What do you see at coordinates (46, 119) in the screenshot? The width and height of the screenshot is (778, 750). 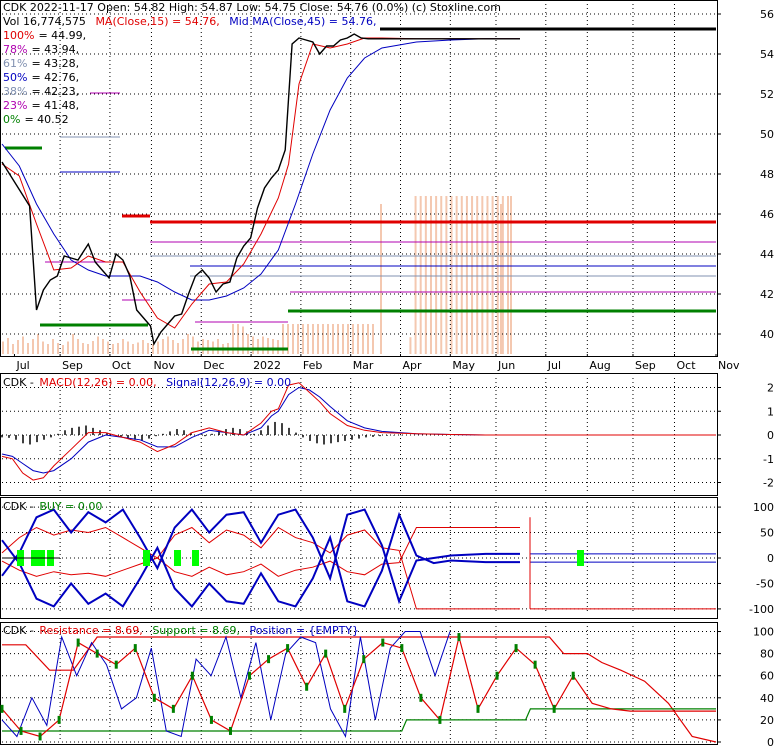 I see `fib-value: = 40.52` at bounding box center [46, 119].